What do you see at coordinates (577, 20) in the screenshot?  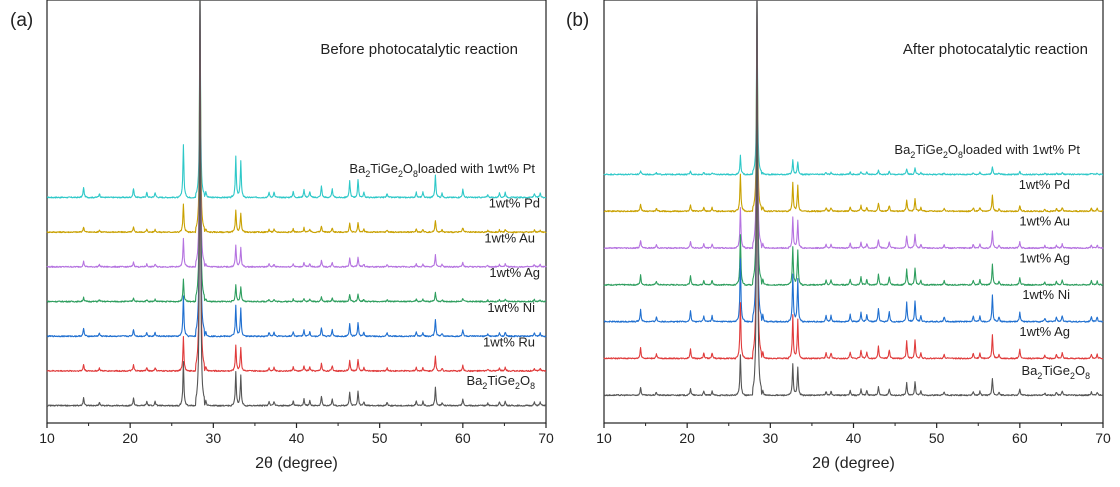 I see `panel-label: (b)` at bounding box center [577, 20].